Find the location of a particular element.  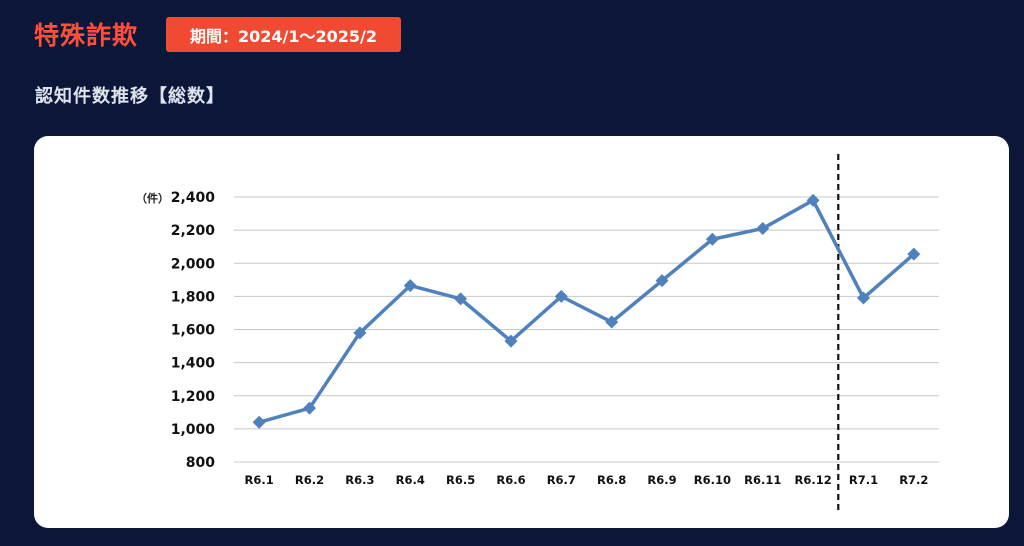

x-tick-label: R6.9 is located at coordinates (661, 480).